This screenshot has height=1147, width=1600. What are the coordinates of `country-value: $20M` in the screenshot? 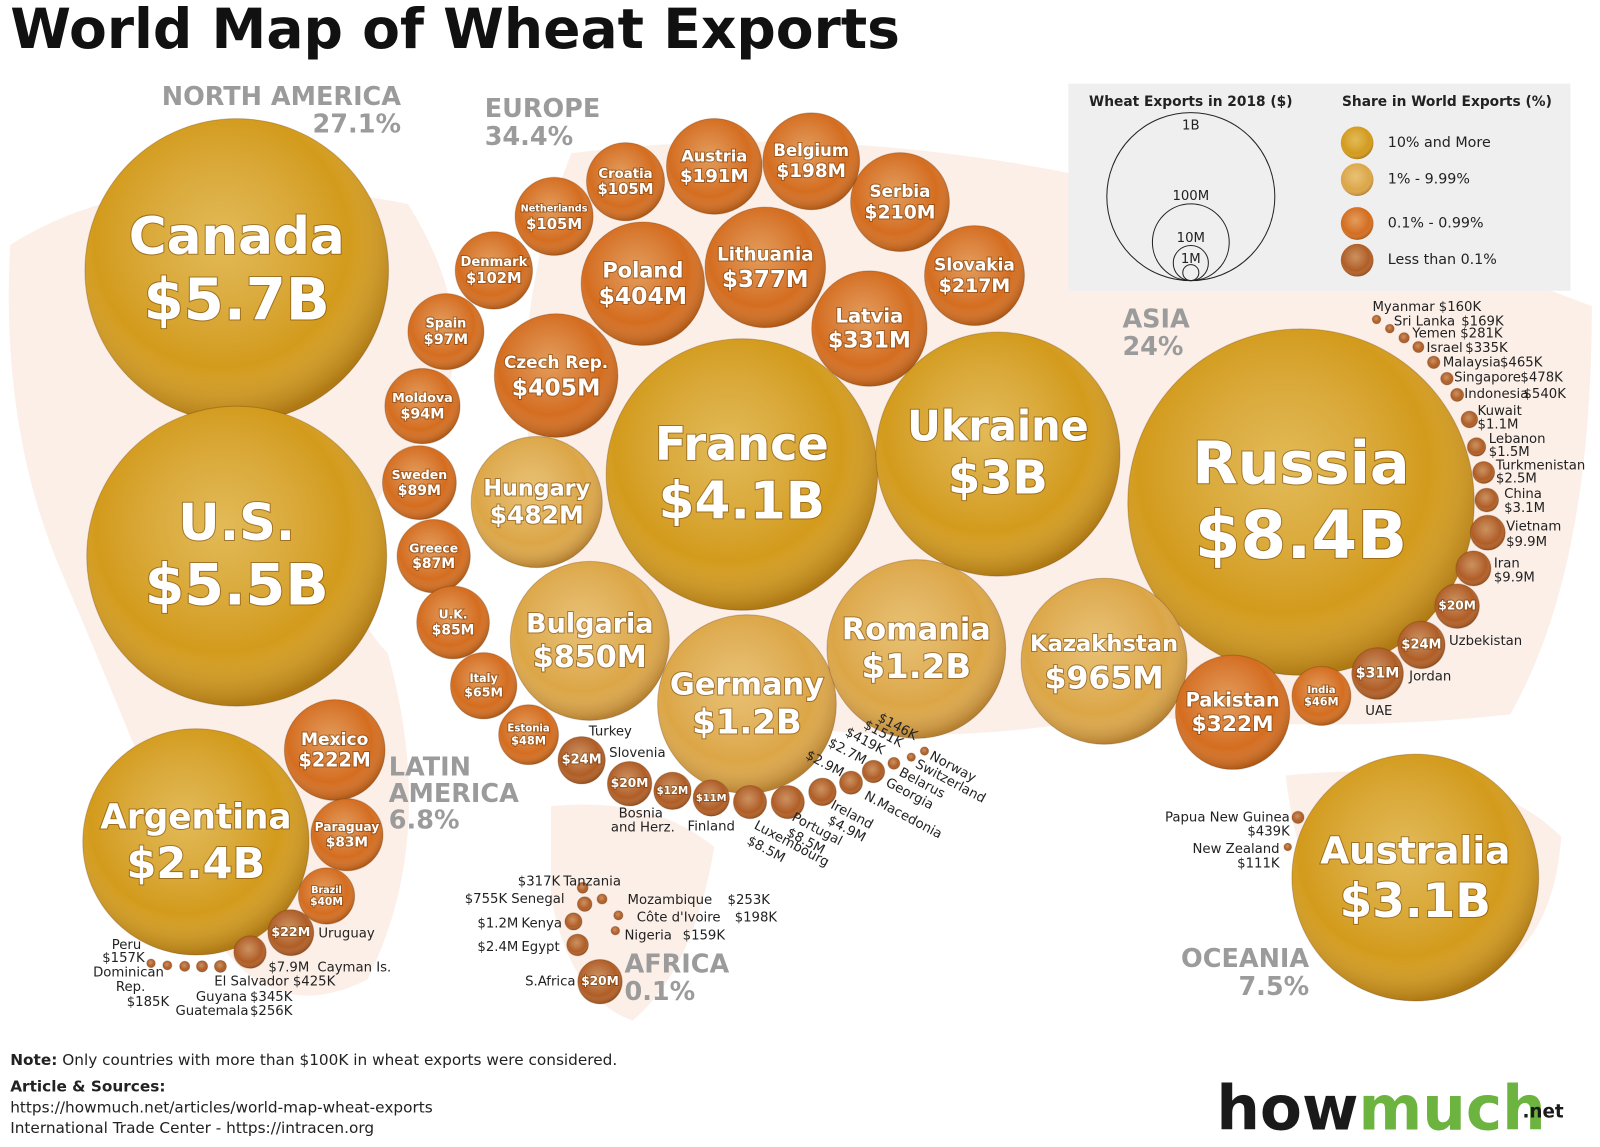 It's located at (600, 981).